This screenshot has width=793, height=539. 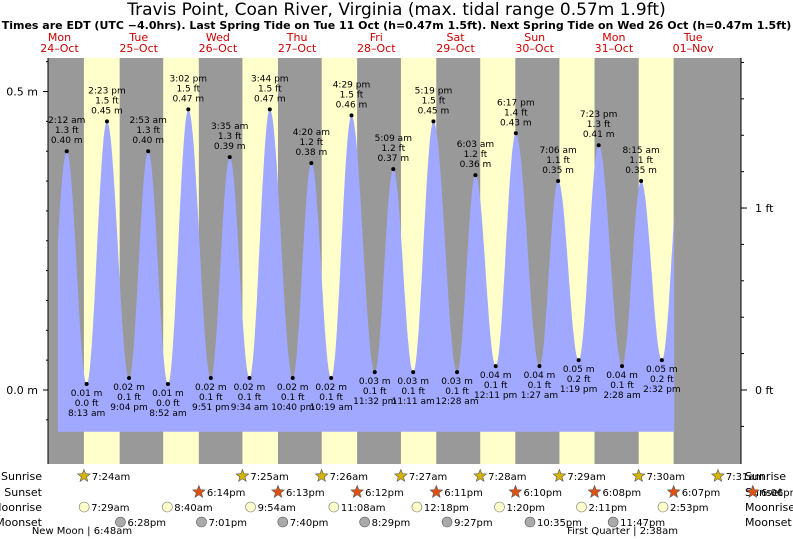 I want to click on sunset-time: 6:06pm, so click(x=777, y=493).